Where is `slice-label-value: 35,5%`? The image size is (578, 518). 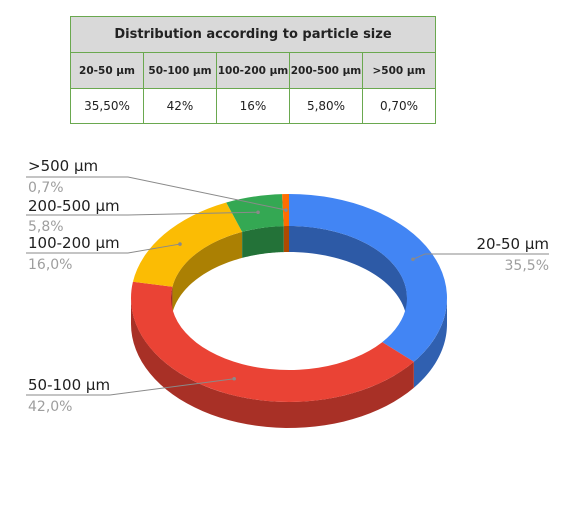 slice-label-value: 35,5% is located at coordinates (527, 266).